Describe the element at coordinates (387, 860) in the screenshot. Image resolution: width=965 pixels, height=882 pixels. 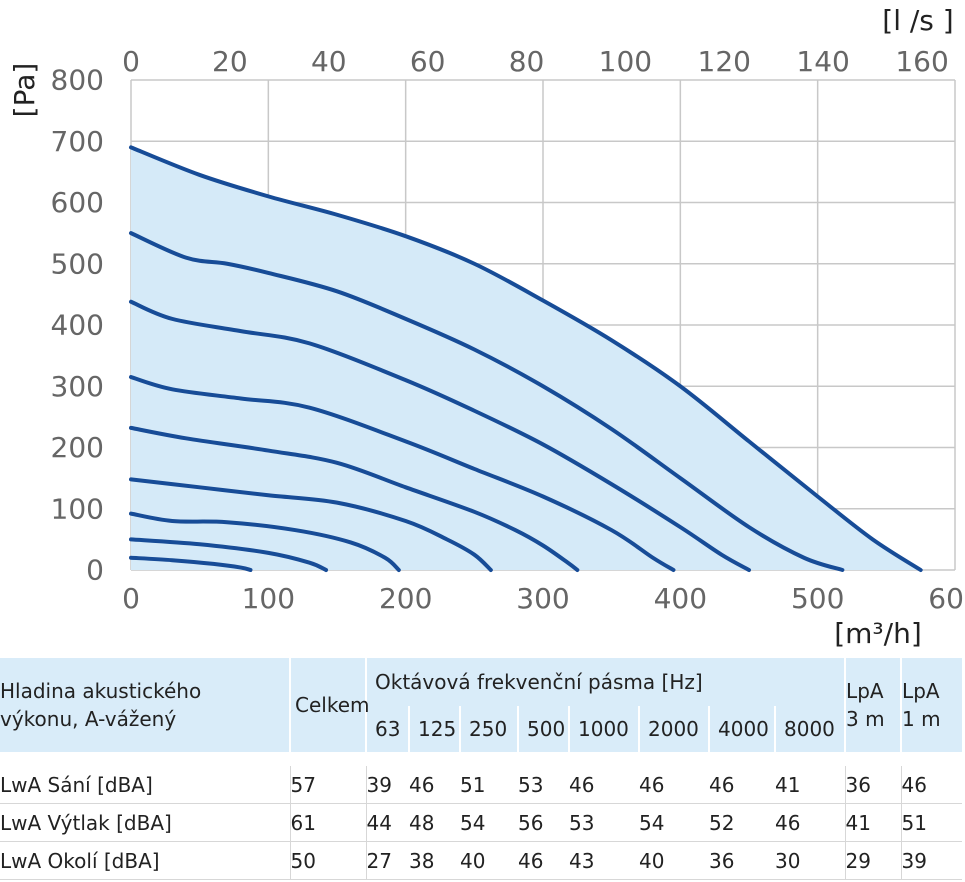
I see `cell-band: 27` at that location.